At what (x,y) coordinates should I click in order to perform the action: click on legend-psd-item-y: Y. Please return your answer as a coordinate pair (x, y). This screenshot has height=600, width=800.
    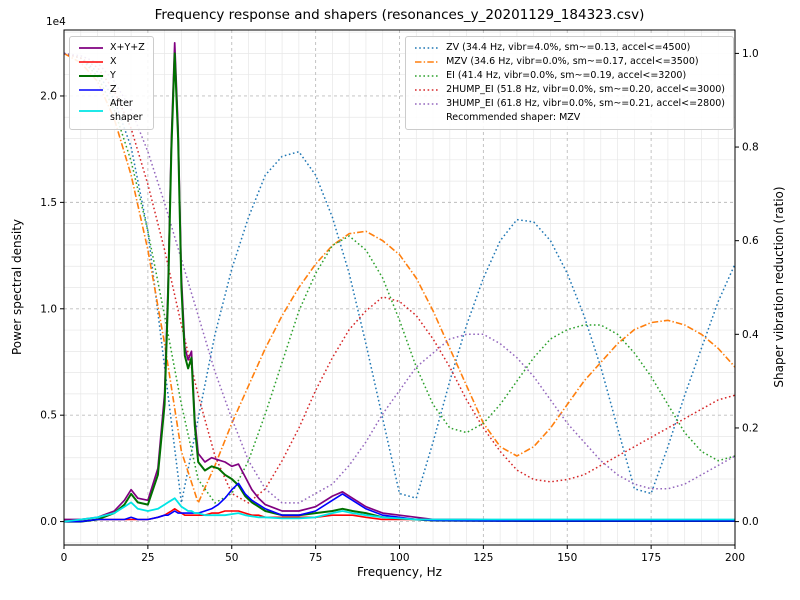
    Looking at the image, I should click on (111, 76).